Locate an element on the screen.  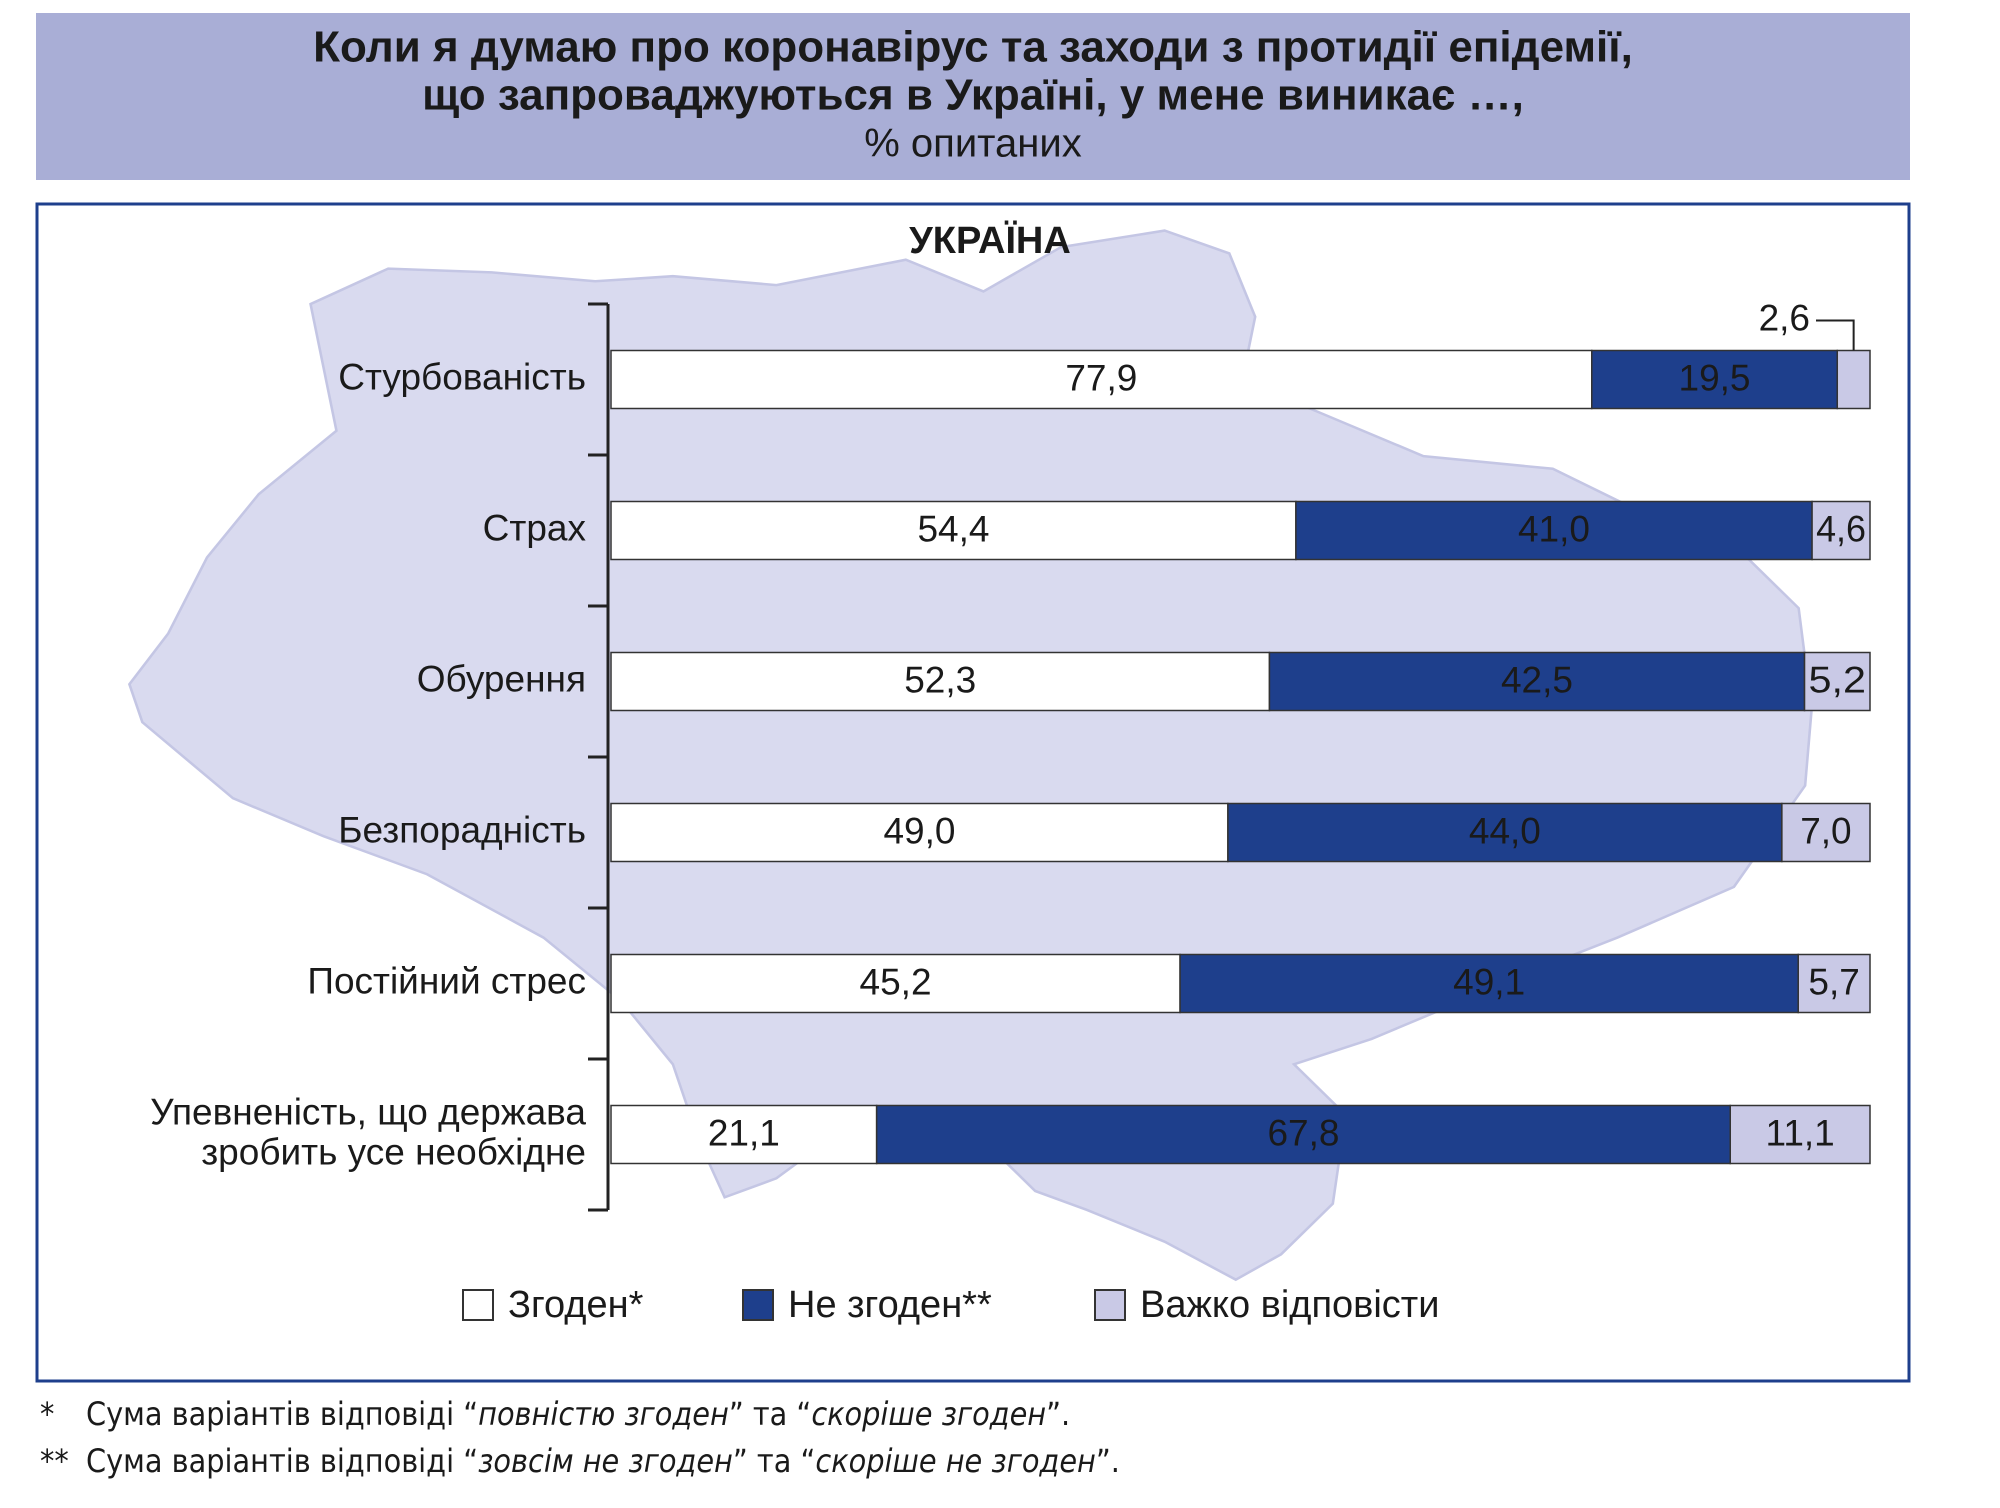
legend-label: Важко відповісти is located at coordinates (1289, 1305).